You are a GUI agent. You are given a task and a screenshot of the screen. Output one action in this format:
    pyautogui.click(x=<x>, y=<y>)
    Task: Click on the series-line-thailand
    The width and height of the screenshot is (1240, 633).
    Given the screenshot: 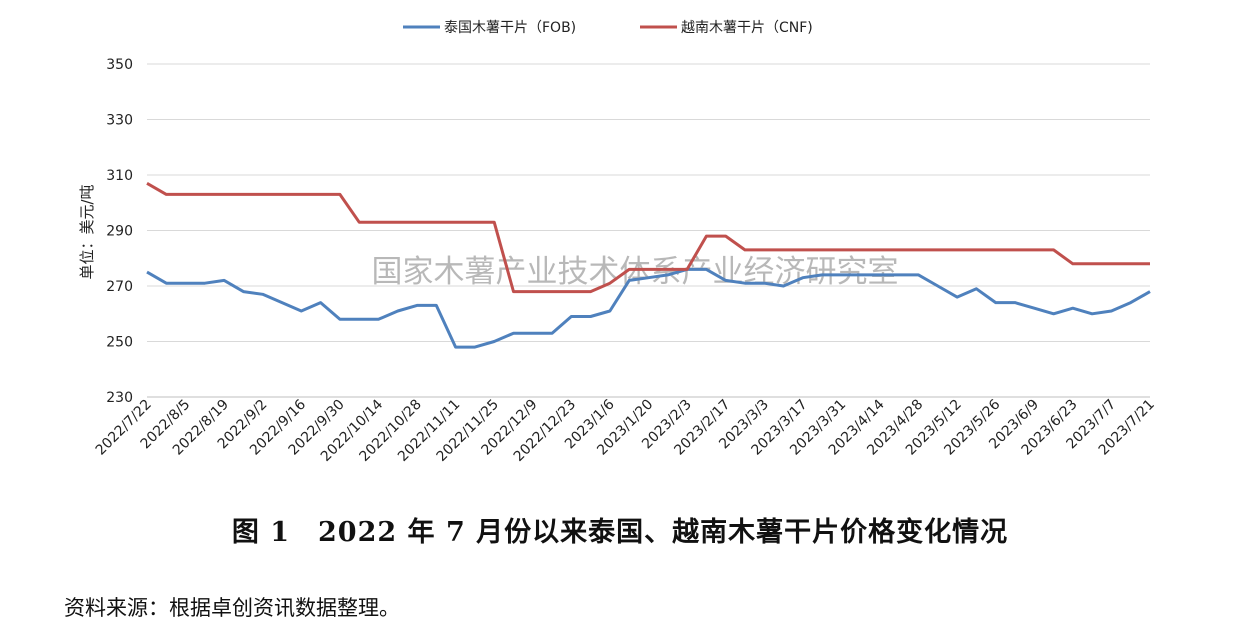 What is the action you would take?
    pyautogui.click(x=648, y=308)
    